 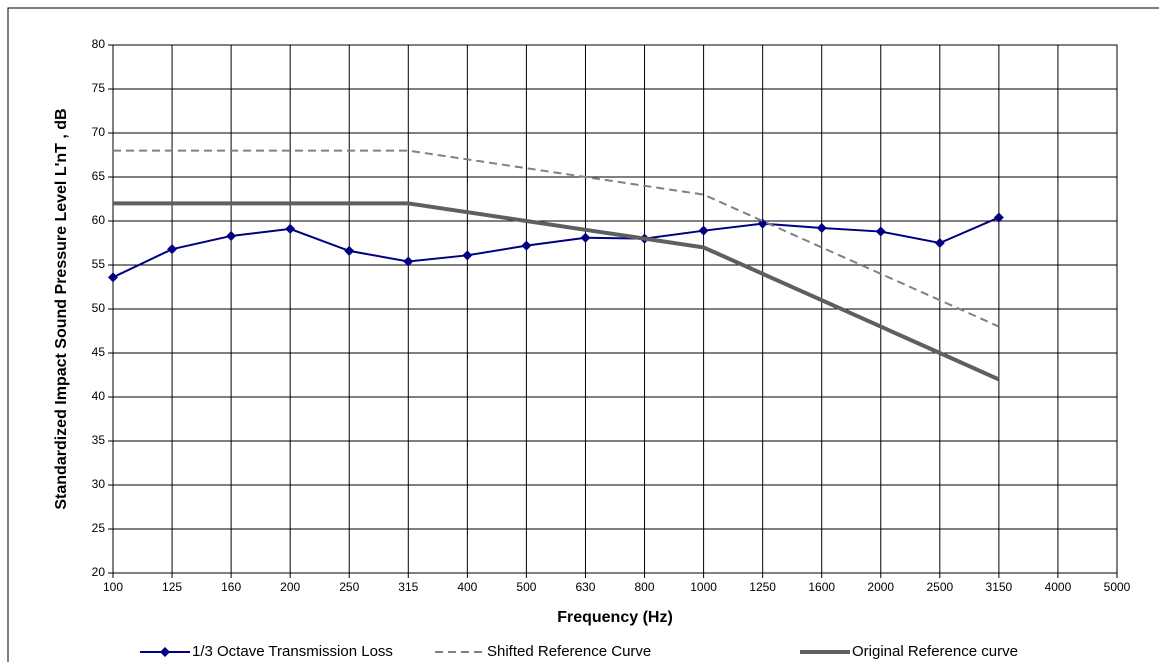 I want to click on x-tick-label: 500, so click(x=526, y=587).